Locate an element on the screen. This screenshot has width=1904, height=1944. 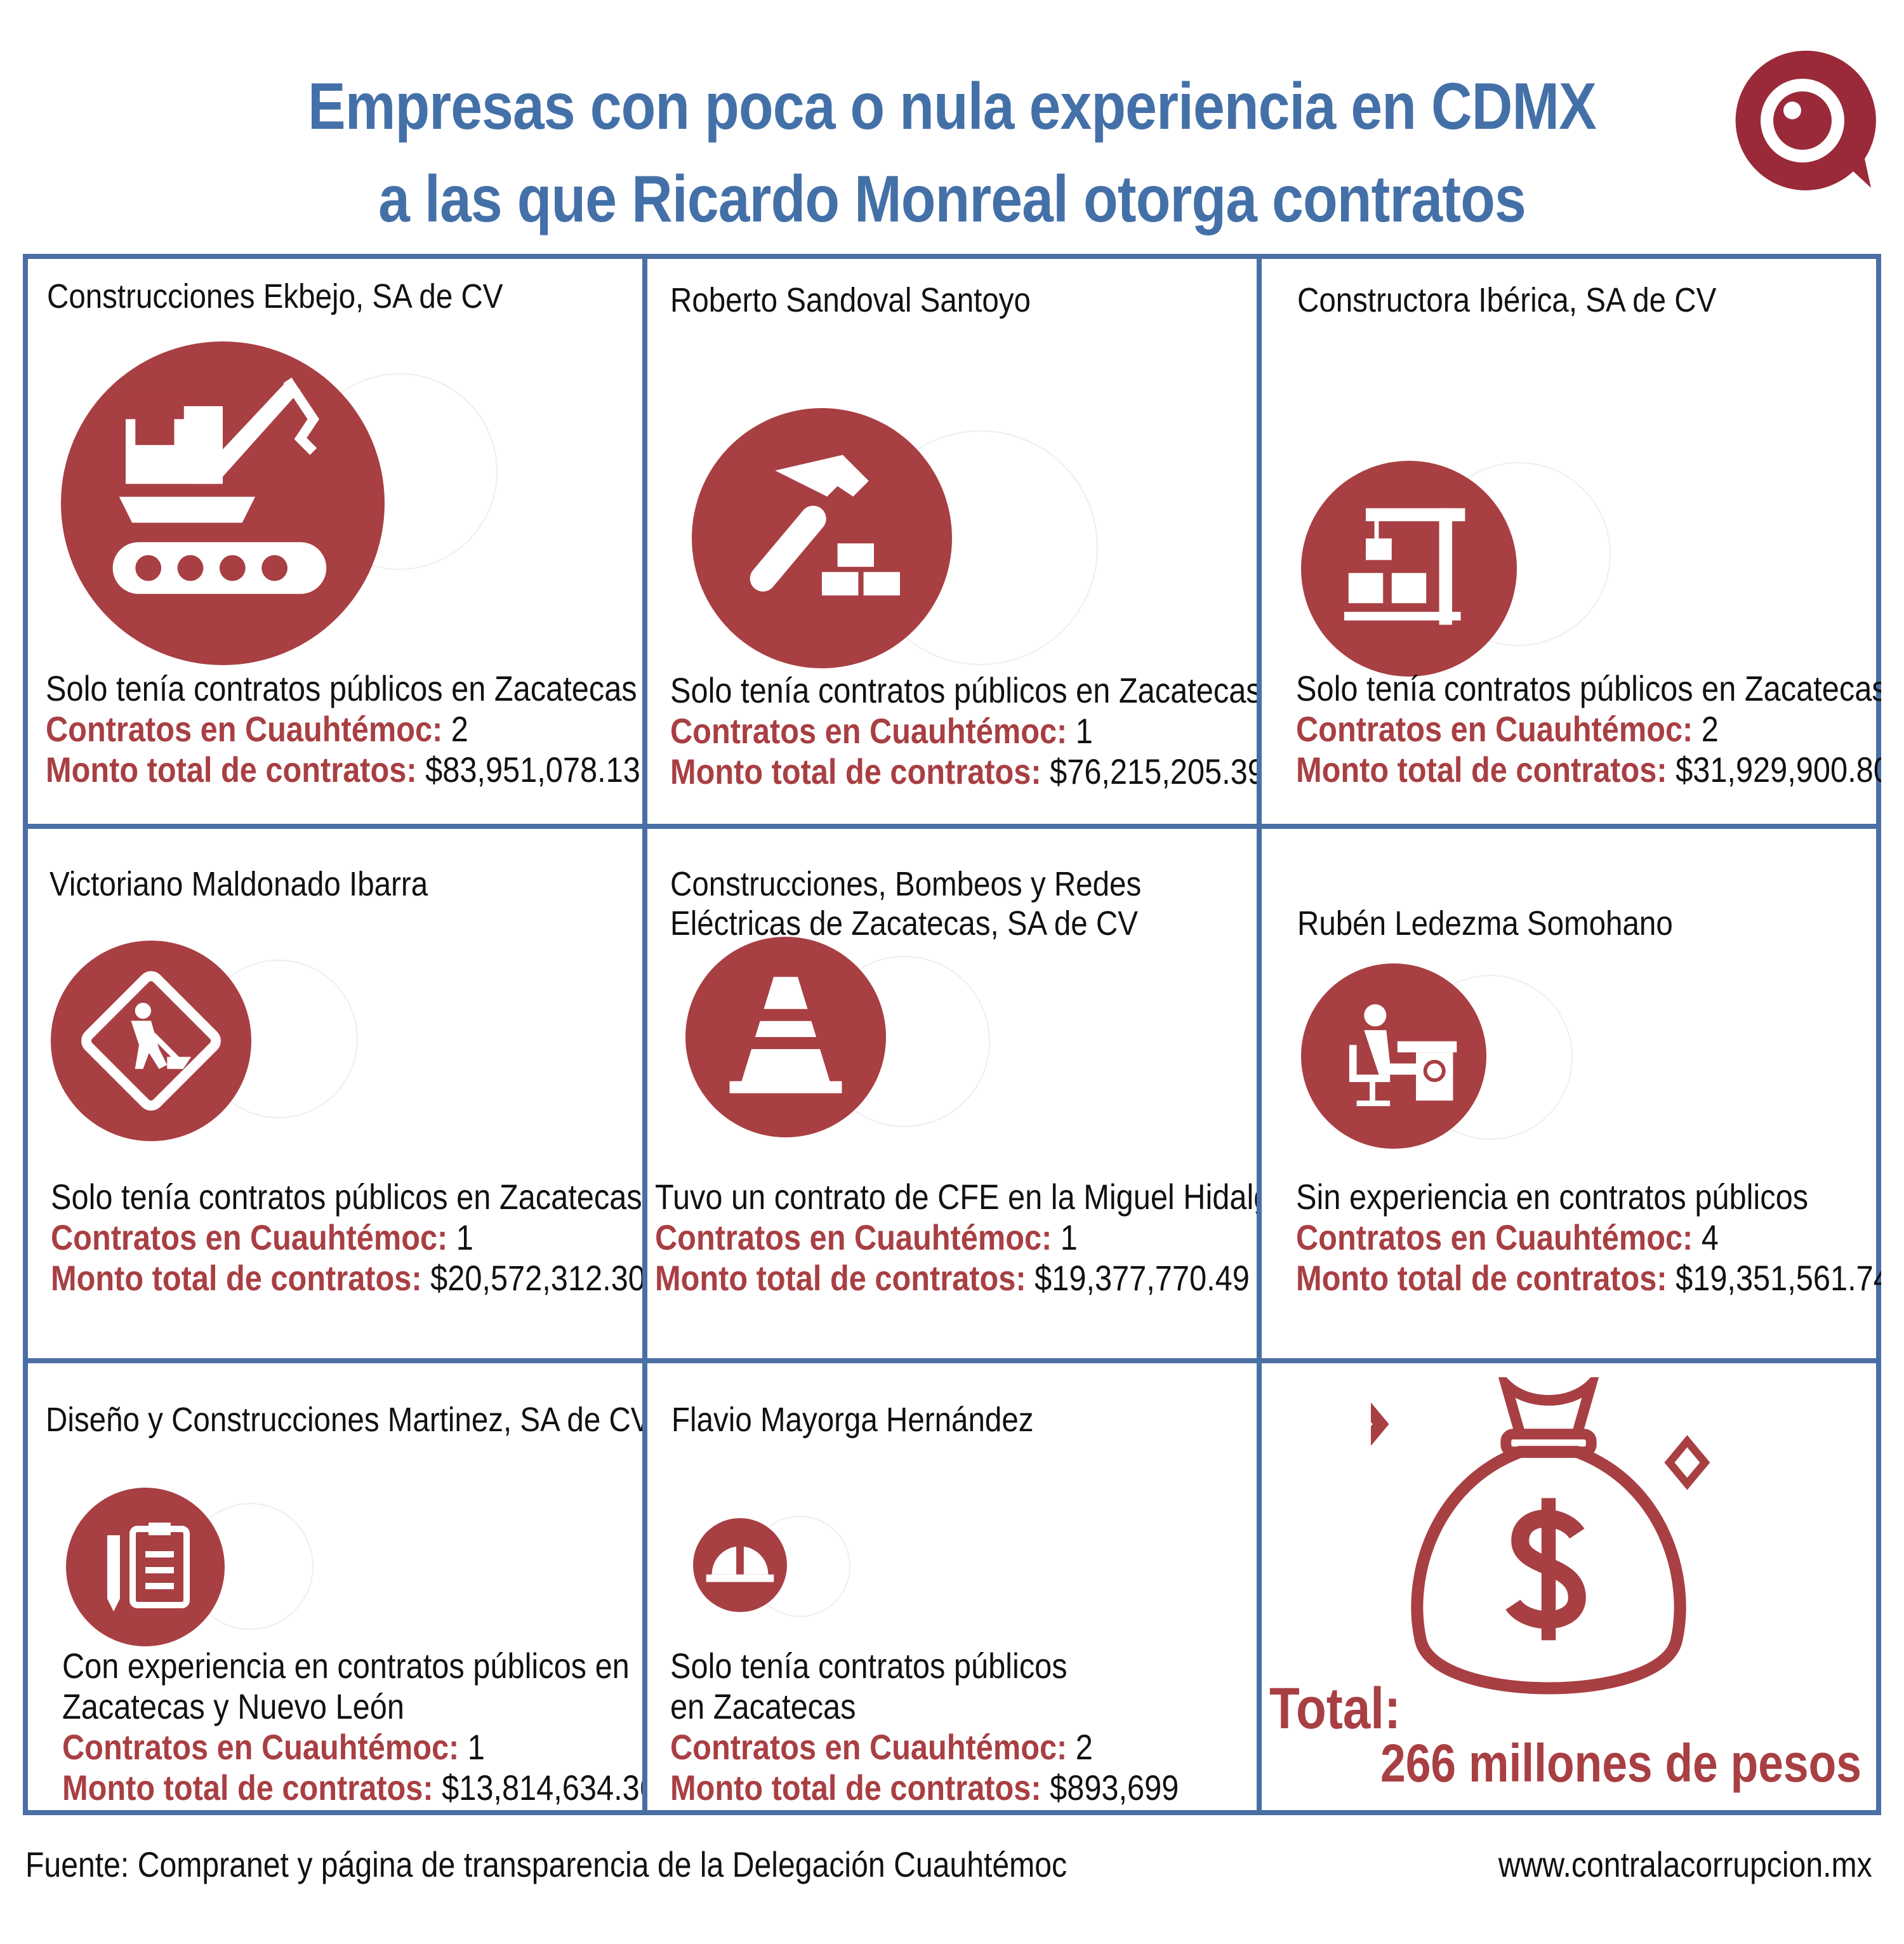
company-name-line-1: Construcciones, Bombeos y Redes is located at coordinates (906, 884).